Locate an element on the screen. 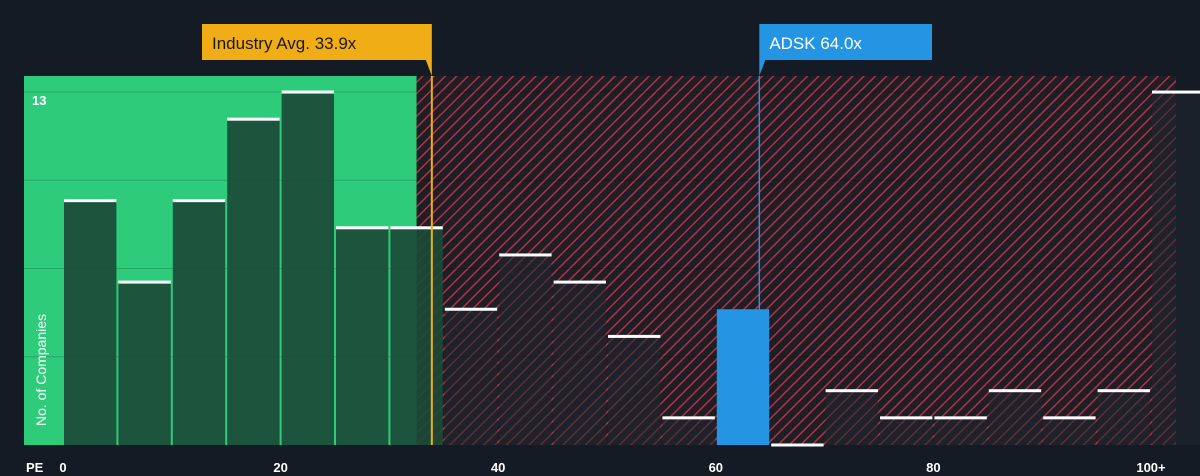 This screenshot has height=476, width=1200. industry-average-label: Industry Avg. 33.9x is located at coordinates (284, 43).